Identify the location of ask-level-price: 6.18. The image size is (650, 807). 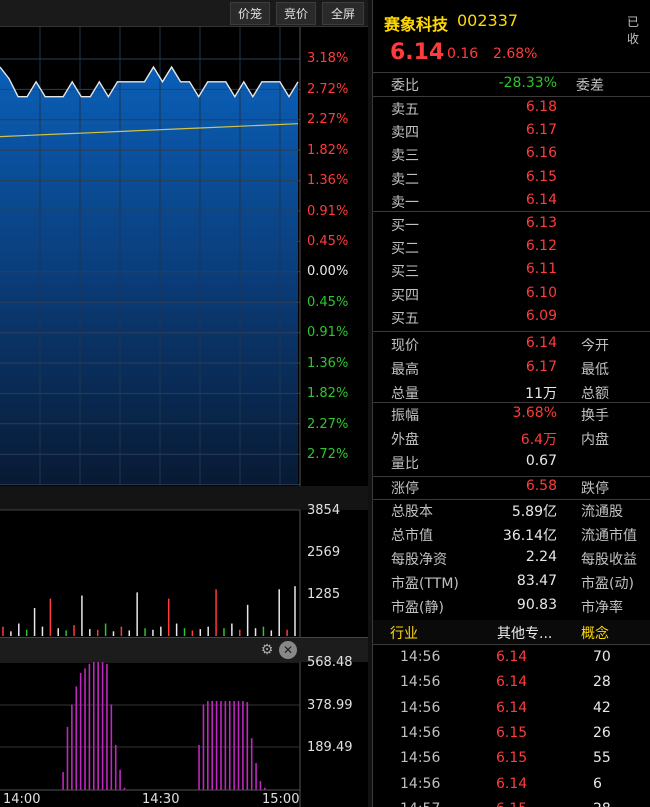
(541, 107).